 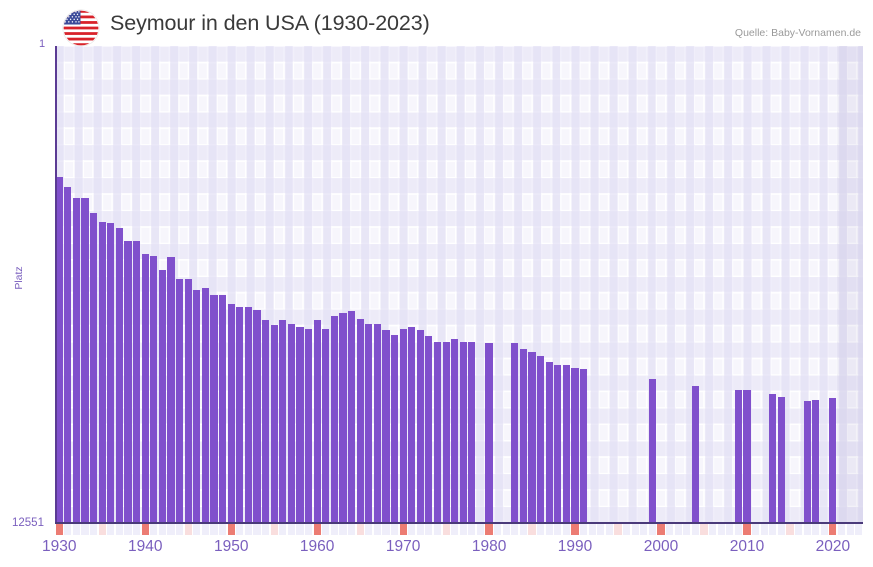 I want to click on x-tick-strip, so click(x=459, y=529).